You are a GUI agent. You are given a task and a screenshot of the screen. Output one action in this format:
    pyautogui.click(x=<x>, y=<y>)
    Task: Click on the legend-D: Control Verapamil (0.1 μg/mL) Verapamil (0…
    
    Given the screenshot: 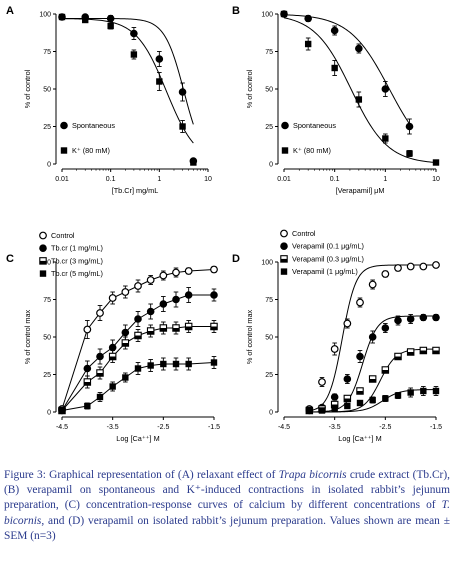 What is the action you would take?
    pyautogui.click(x=322, y=252)
    